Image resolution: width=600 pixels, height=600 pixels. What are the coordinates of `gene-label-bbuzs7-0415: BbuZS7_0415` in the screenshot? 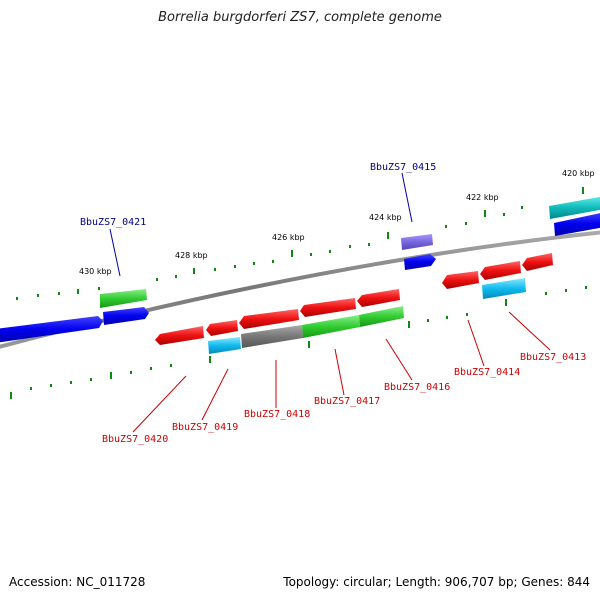 It's located at (403, 167).